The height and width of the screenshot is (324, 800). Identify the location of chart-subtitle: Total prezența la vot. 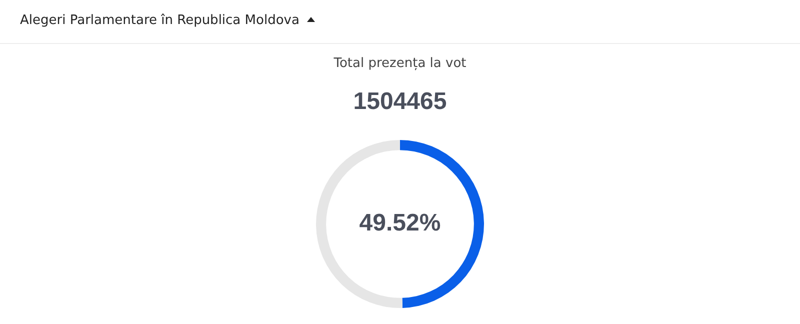
(400, 63).